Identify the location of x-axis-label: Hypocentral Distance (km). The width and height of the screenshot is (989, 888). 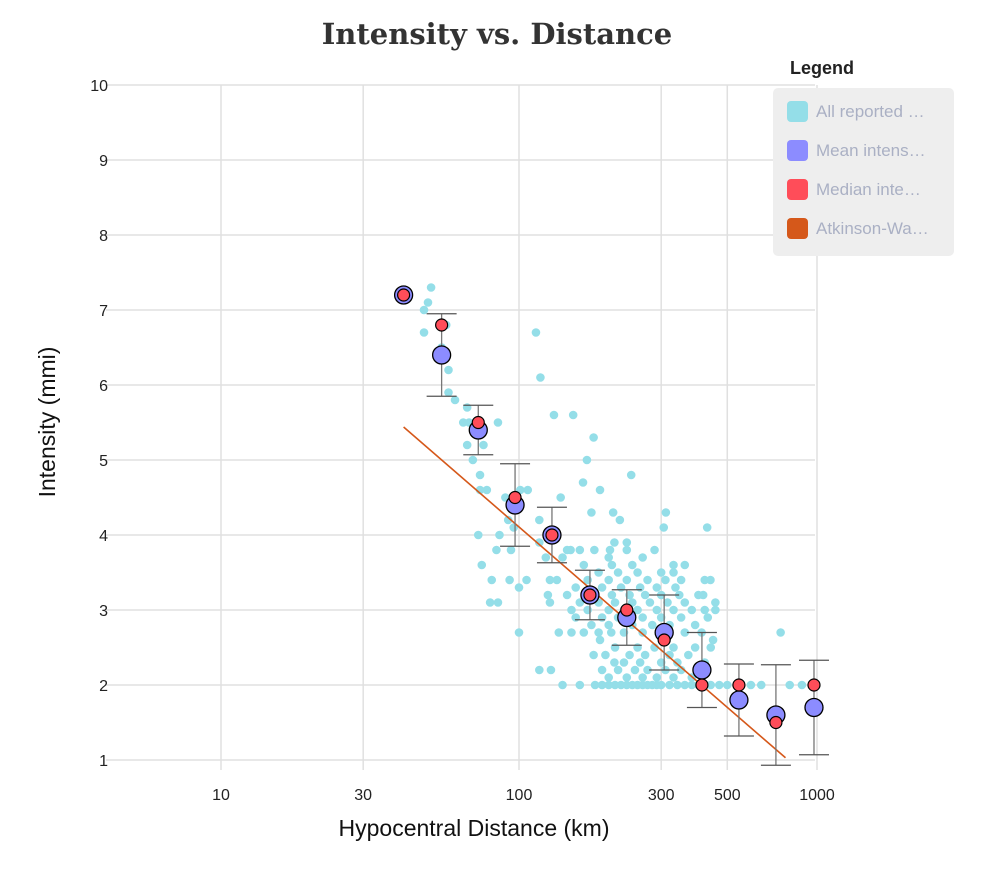
(474, 828).